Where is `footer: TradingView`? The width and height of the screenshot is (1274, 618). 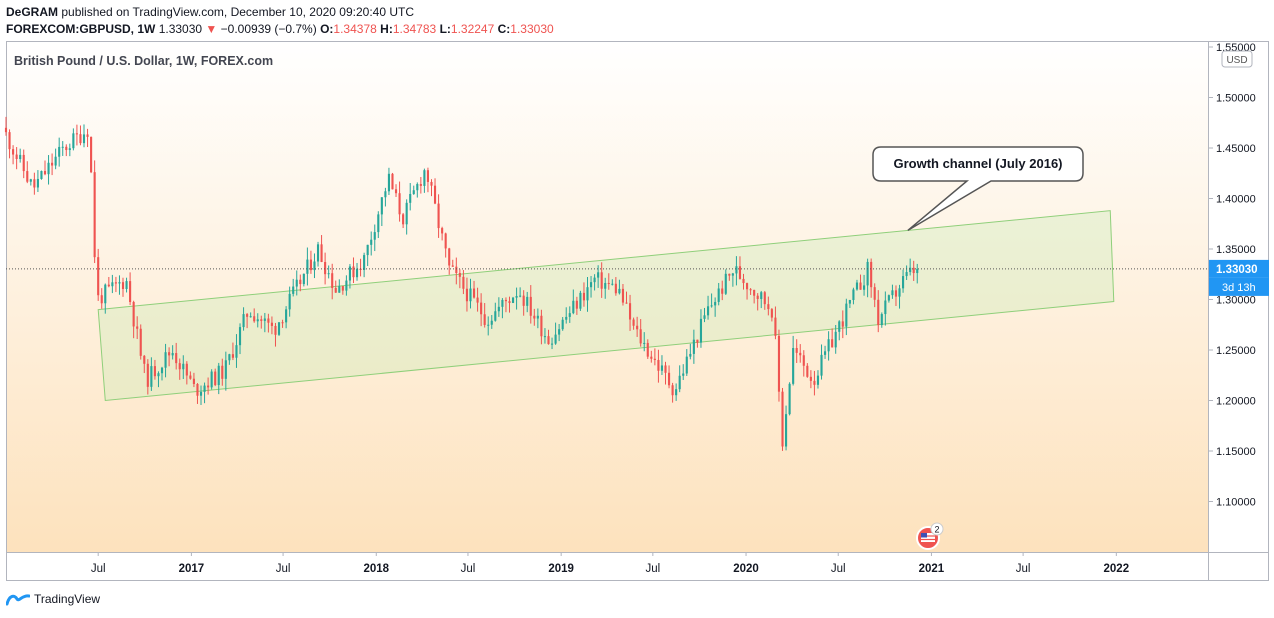 footer: TradingView is located at coordinates (53, 599).